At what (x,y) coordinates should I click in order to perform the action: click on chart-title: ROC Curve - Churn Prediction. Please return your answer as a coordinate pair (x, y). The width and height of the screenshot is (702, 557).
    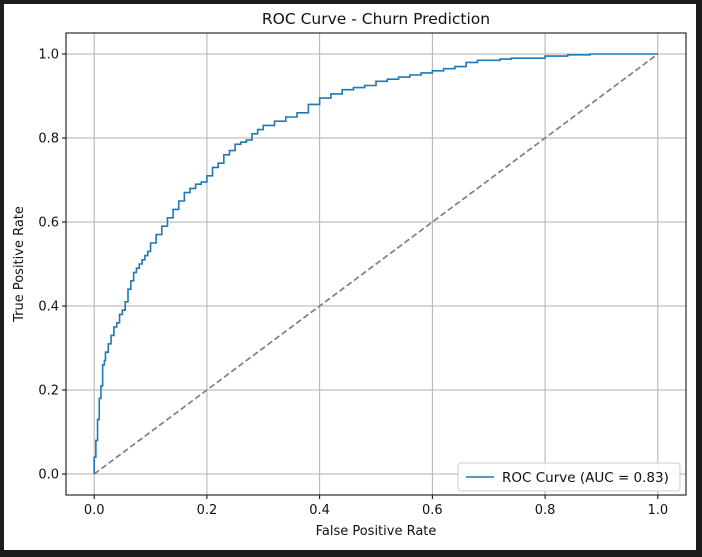
    Looking at the image, I should click on (376, 19).